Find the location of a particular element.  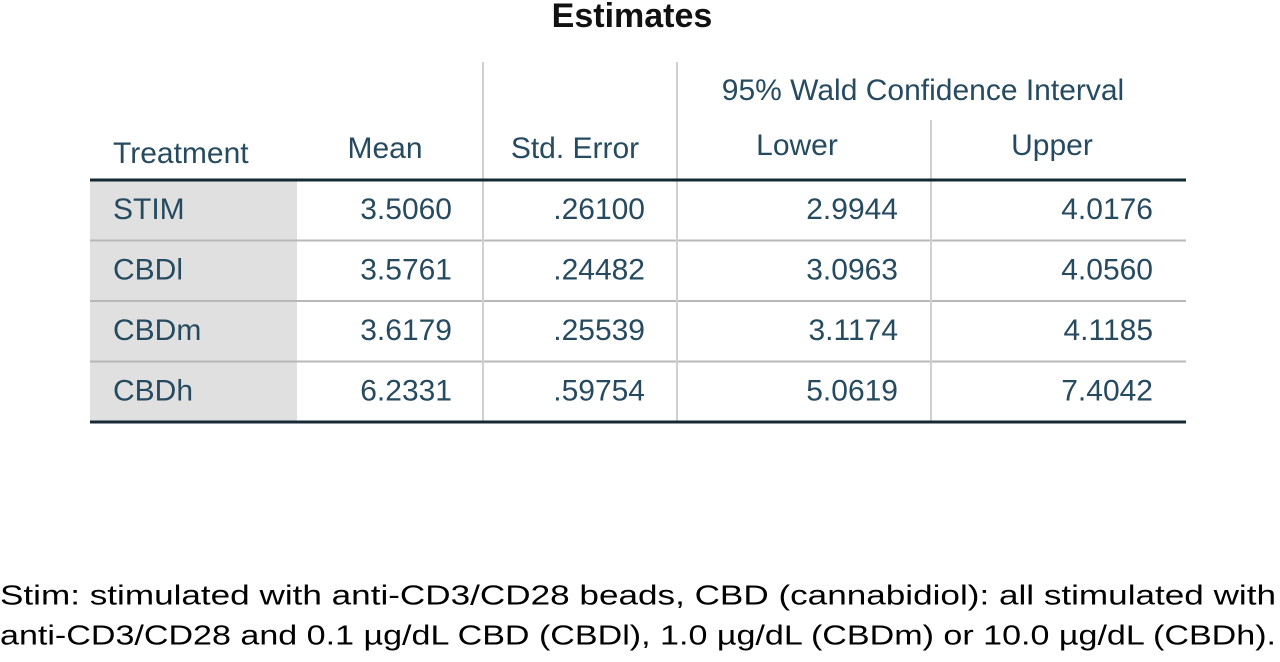

cell: 3.5761 is located at coordinates (406, 270).